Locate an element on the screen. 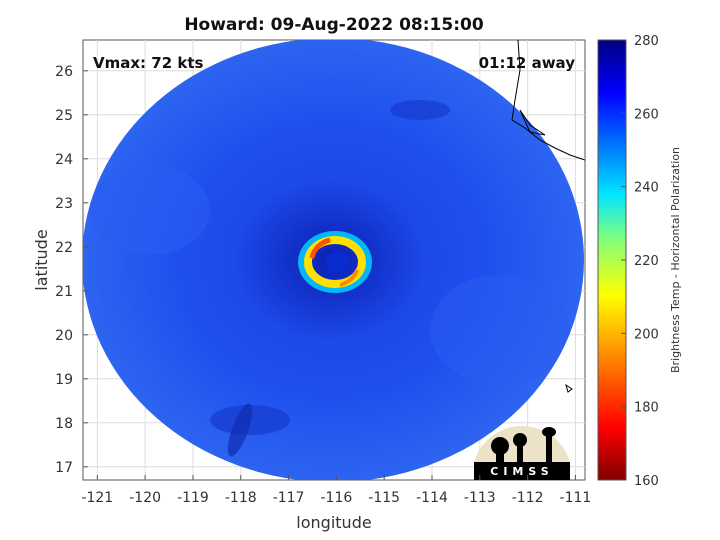 The image size is (720, 540). coastline is located at coordinates (548, 100).